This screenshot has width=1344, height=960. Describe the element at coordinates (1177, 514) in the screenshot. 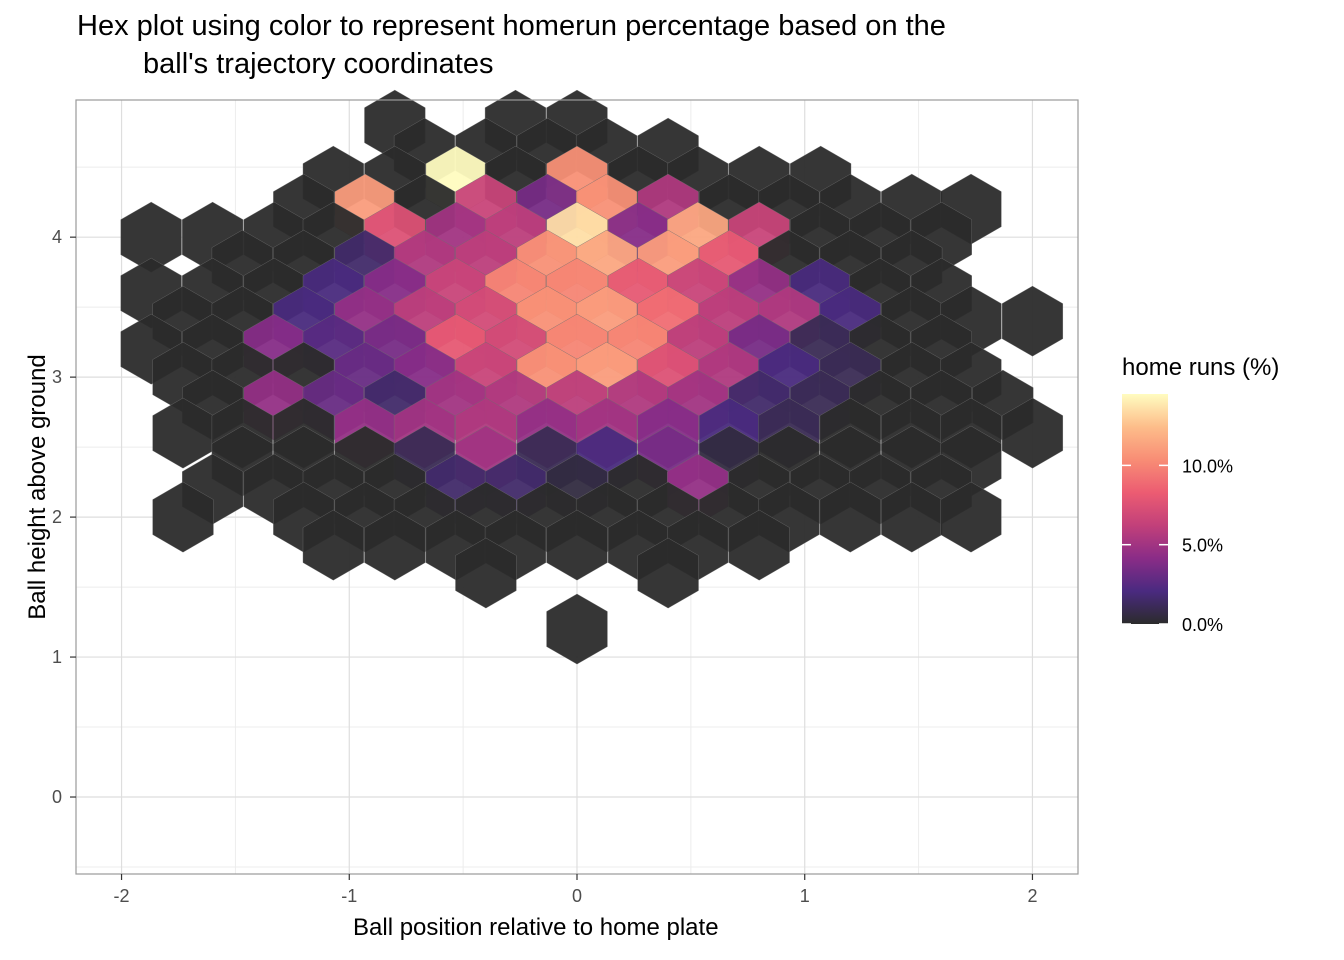

I see `legend: 0.0% 5.0% 10.0%` at that location.